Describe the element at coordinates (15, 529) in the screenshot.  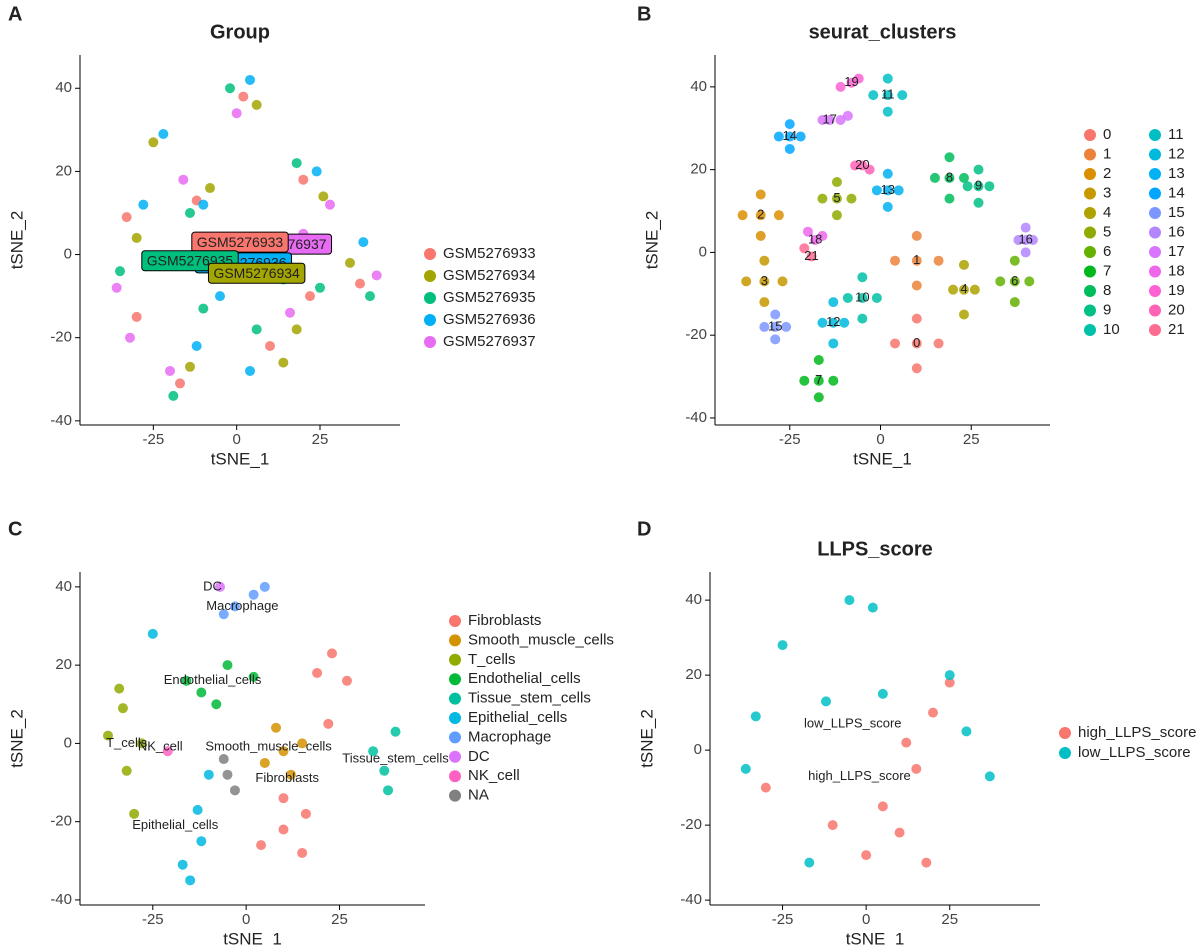
I see `panel-label: C` at that location.